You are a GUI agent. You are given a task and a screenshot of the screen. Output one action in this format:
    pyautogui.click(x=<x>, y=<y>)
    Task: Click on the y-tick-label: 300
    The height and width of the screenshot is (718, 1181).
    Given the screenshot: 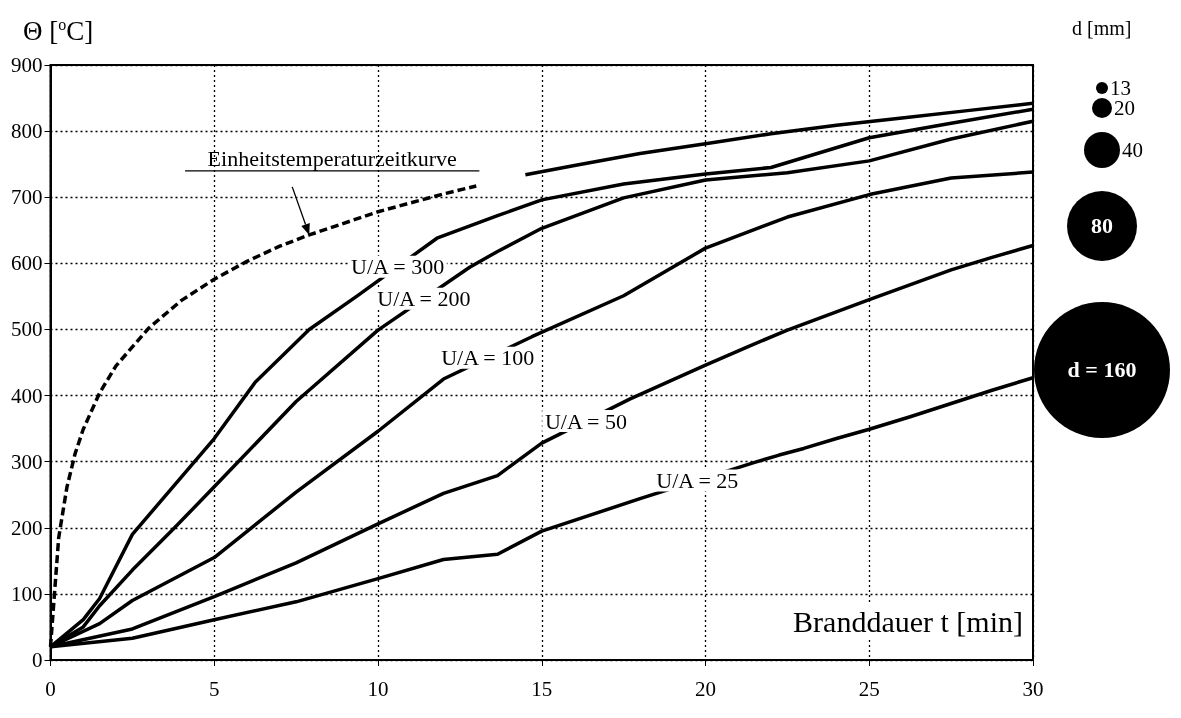 What is the action you would take?
    pyautogui.click(x=27, y=461)
    